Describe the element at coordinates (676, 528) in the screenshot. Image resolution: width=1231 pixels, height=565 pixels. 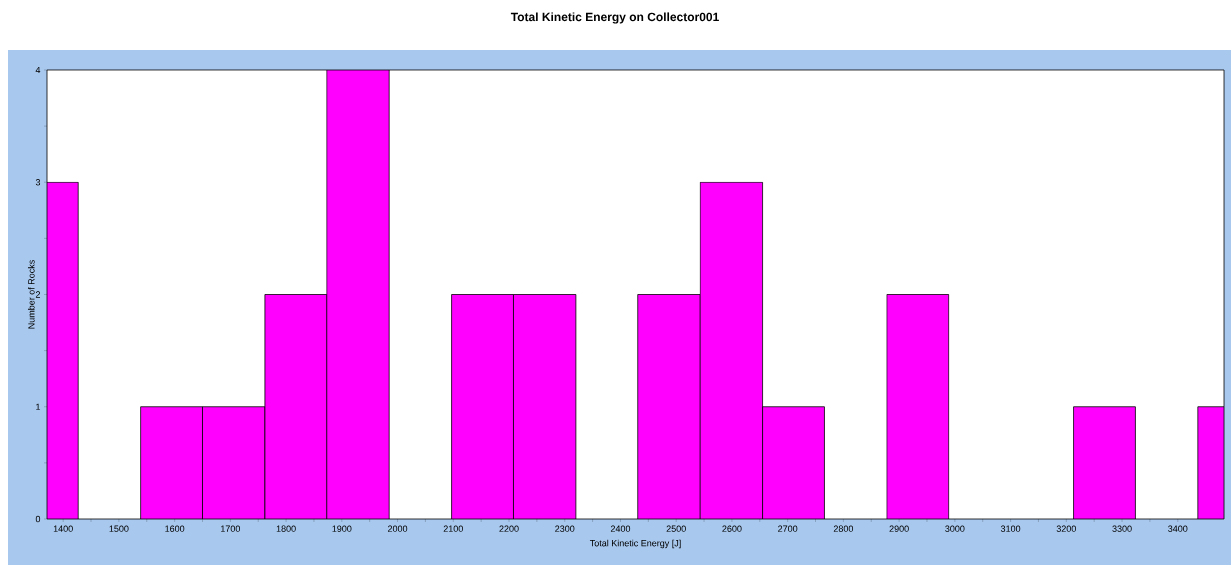
I see `x-tick-label: 2500` at that location.